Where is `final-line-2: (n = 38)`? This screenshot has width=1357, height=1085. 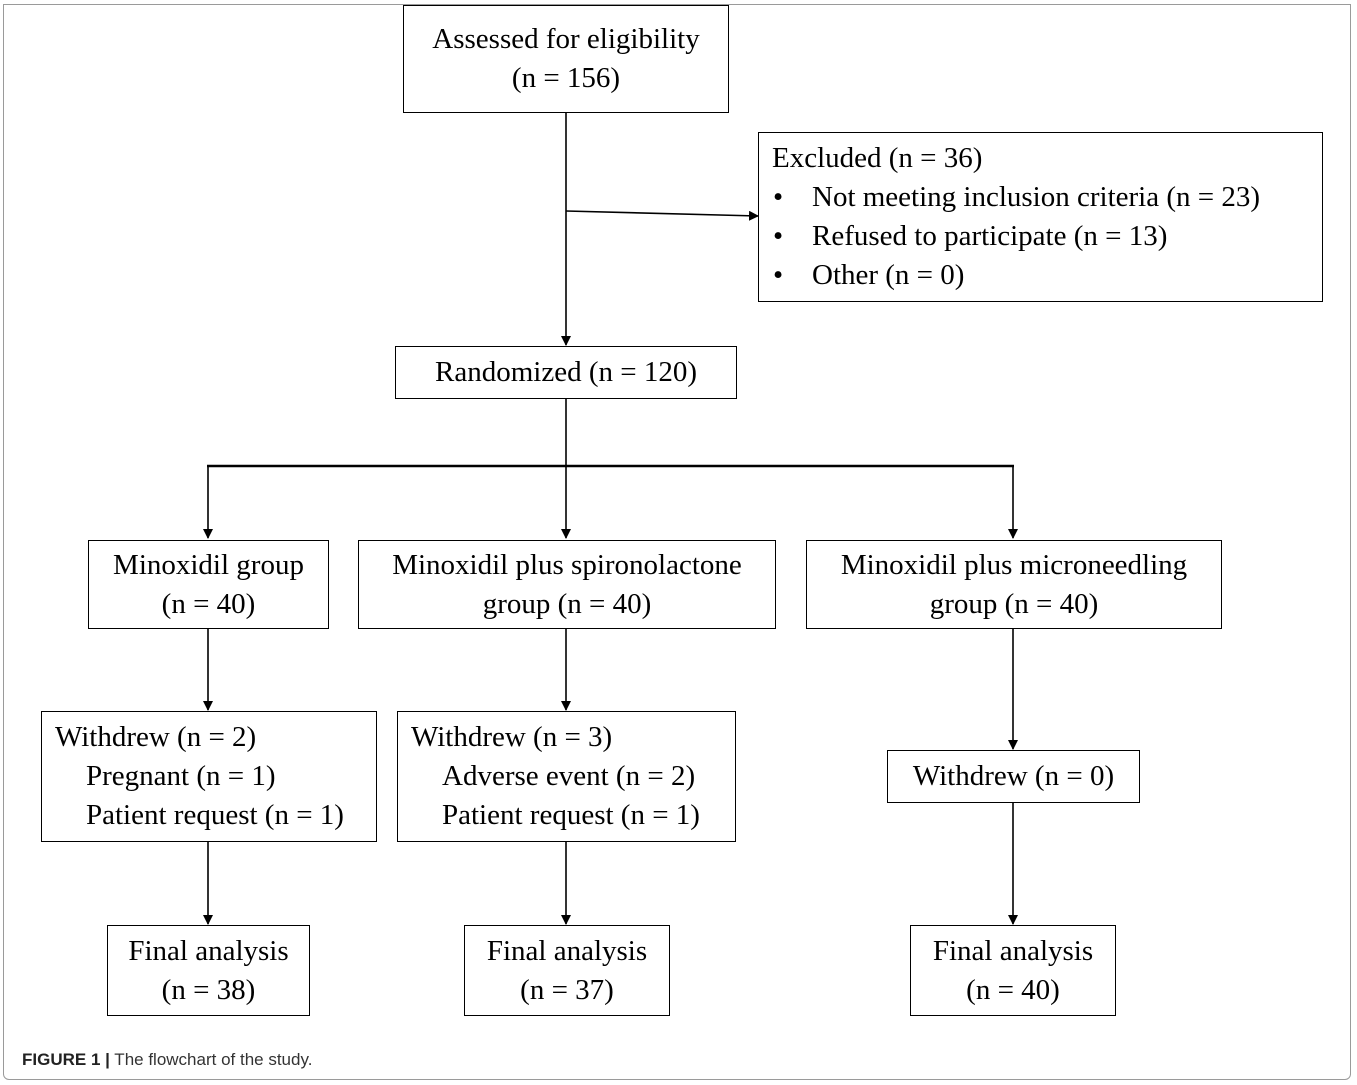 final-line-2: (n = 38) is located at coordinates (208, 989).